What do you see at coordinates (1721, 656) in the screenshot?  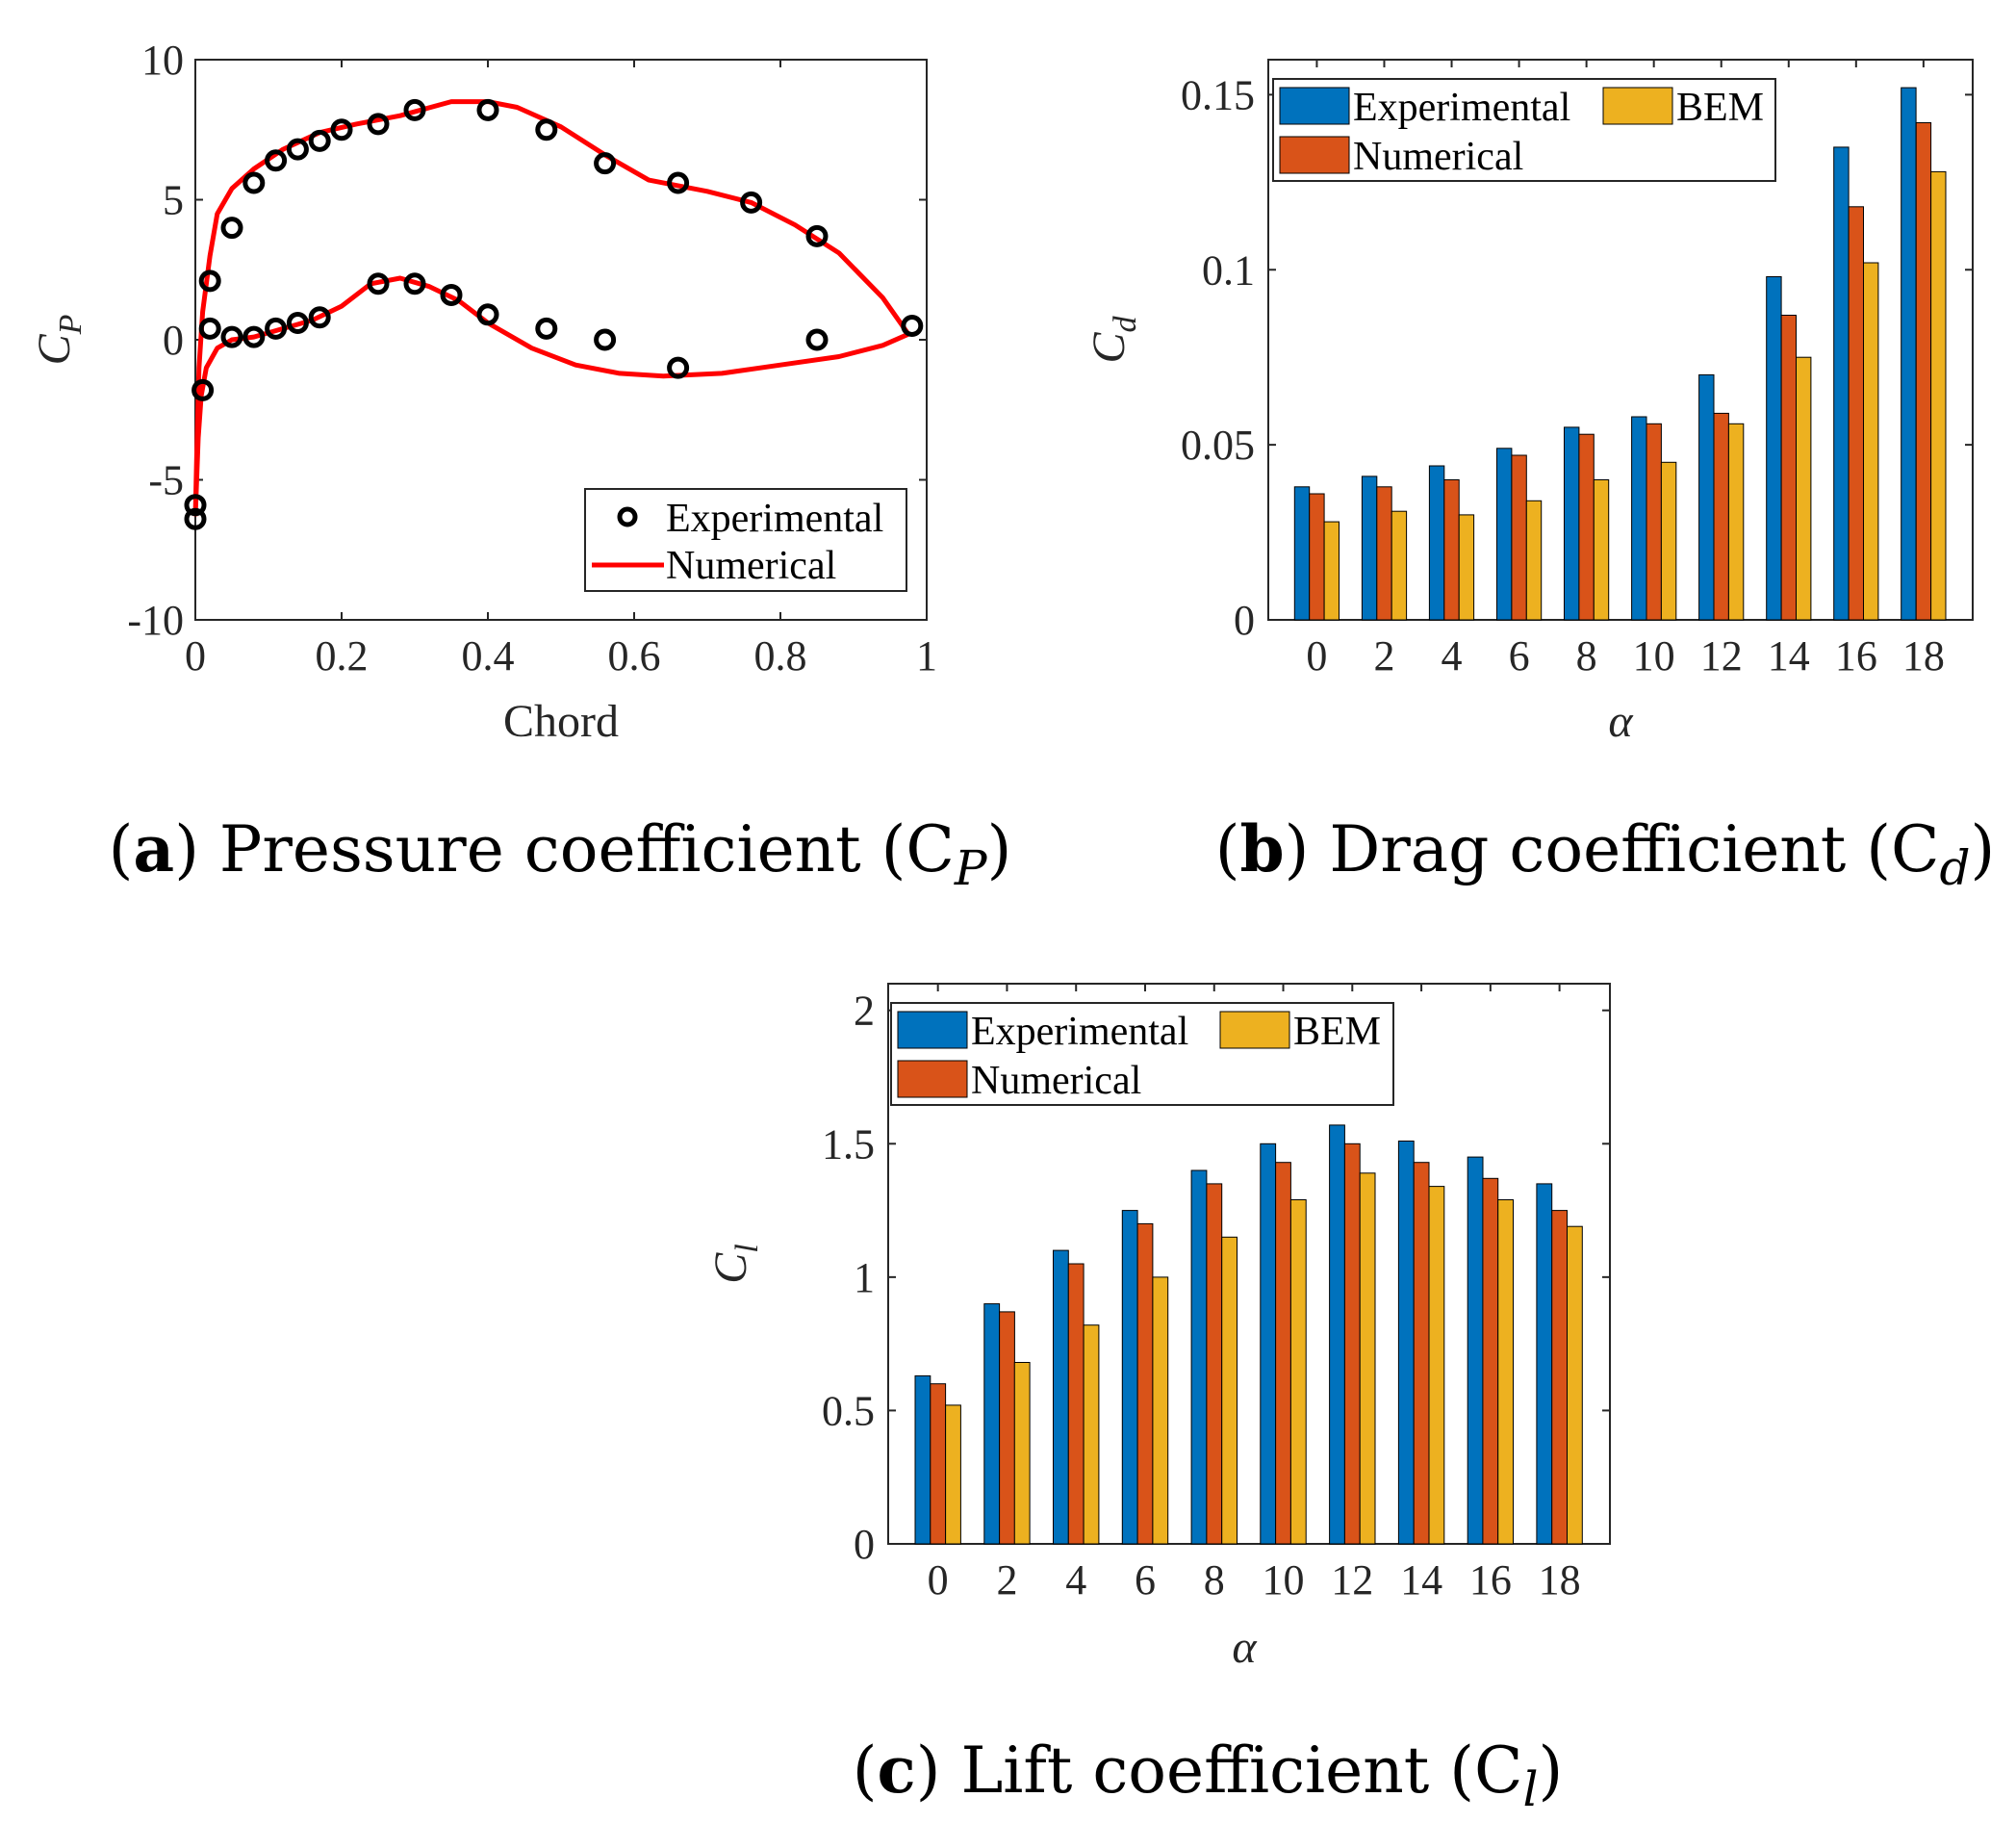 I see `panel-b-xtick-label: 12` at bounding box center [1721, 656].